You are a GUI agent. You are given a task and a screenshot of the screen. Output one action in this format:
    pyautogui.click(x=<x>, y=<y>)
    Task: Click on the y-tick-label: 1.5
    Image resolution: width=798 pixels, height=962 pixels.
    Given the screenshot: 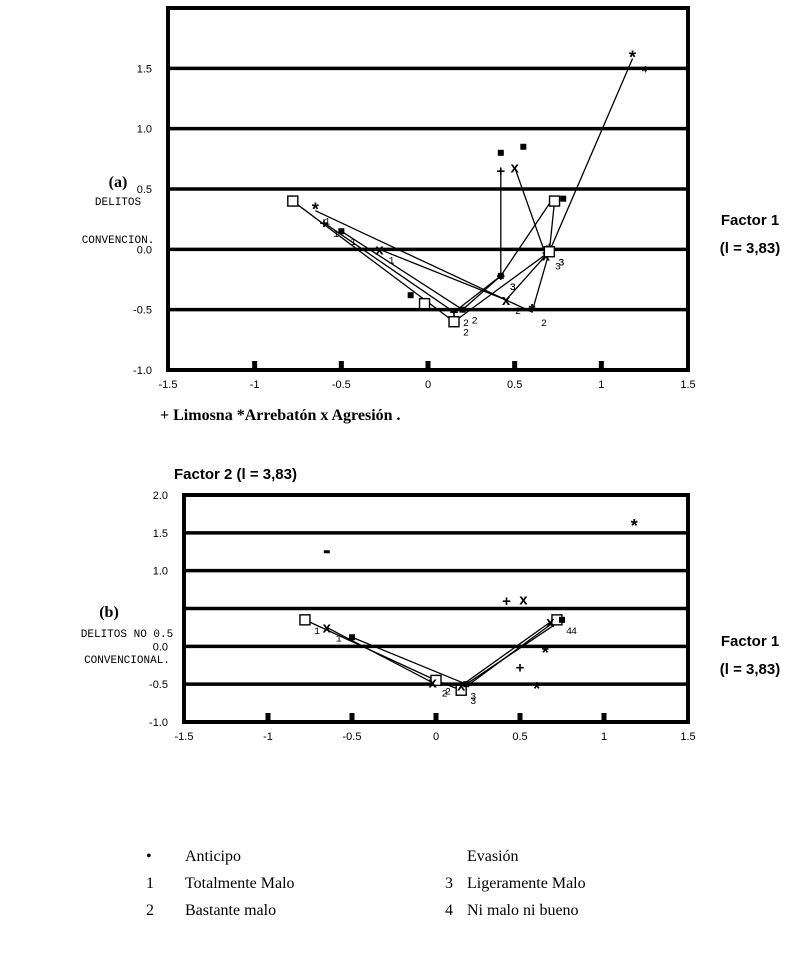 What is the action you would take?
    pyautogui.click(x=144, y=69)
    